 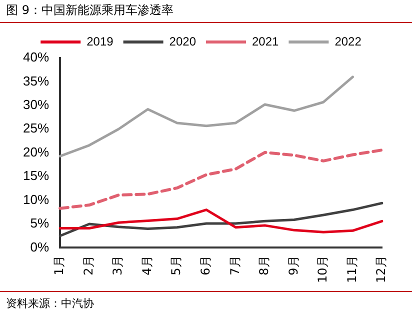 I want to click on y-tick-label: 5%, so click(x=40, y=223).